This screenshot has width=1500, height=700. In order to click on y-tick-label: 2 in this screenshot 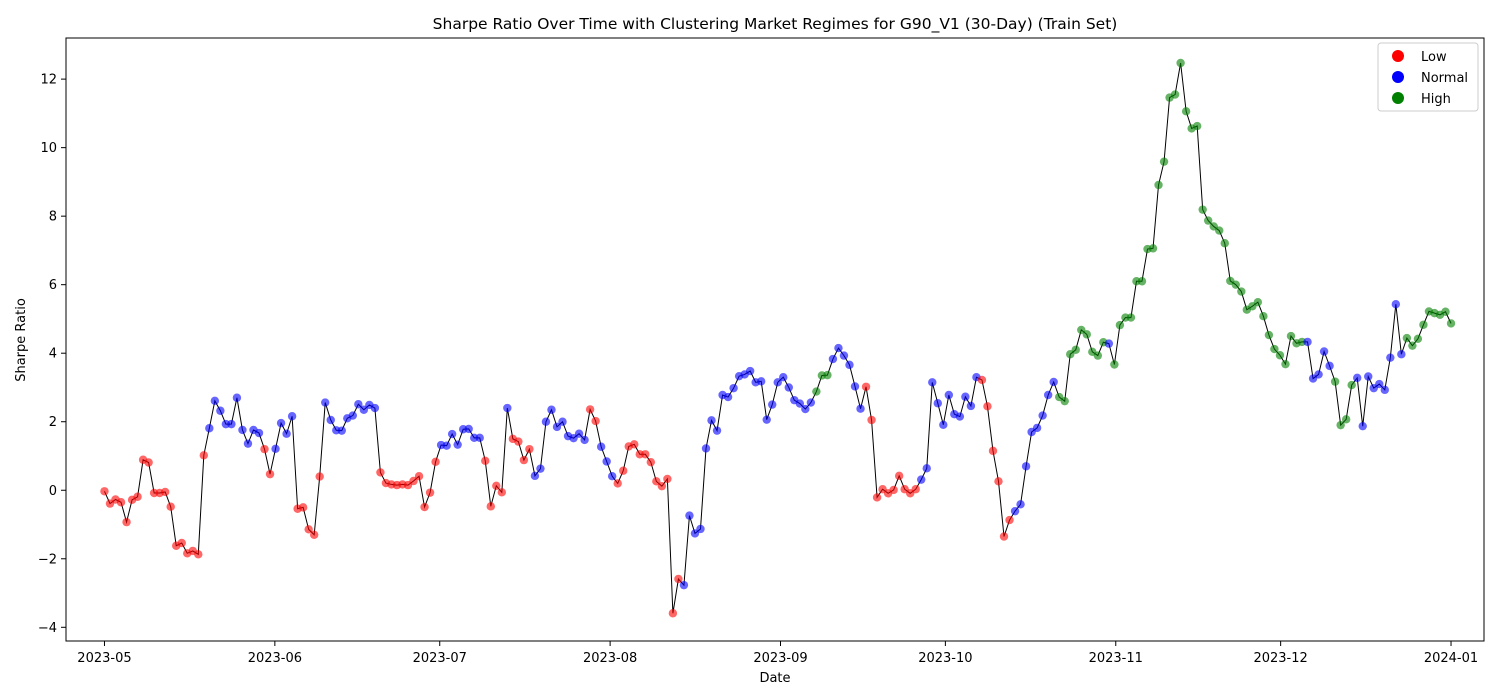, I will do `click(53, 422)`.